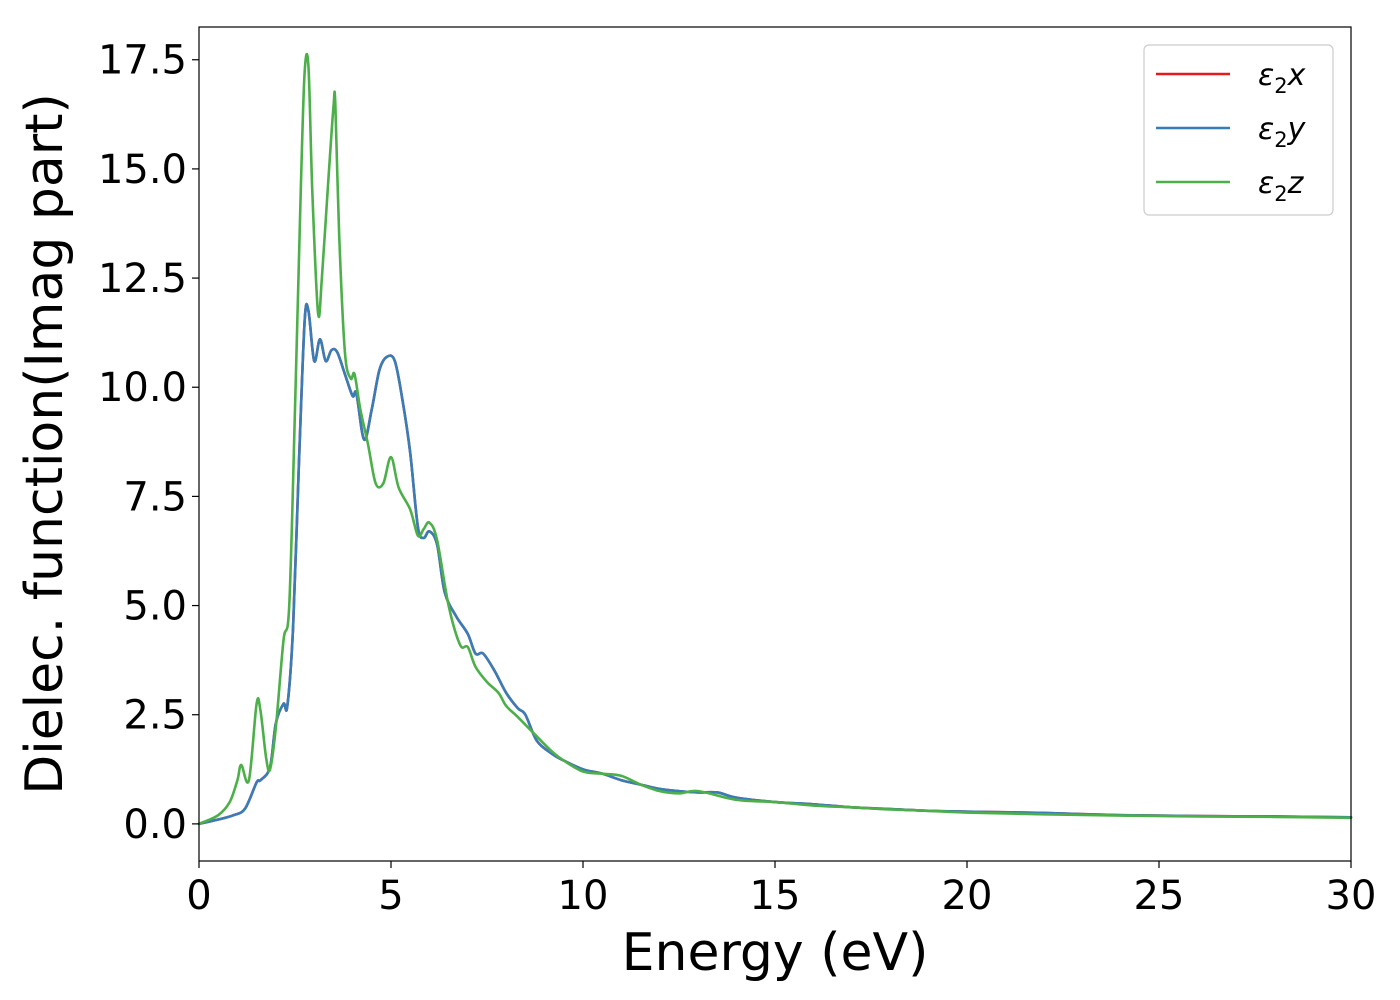  What do you see at coordinates (1297, 129) in the screenshot?
I see `legend-component: y` at bounding box center [1297, 129].